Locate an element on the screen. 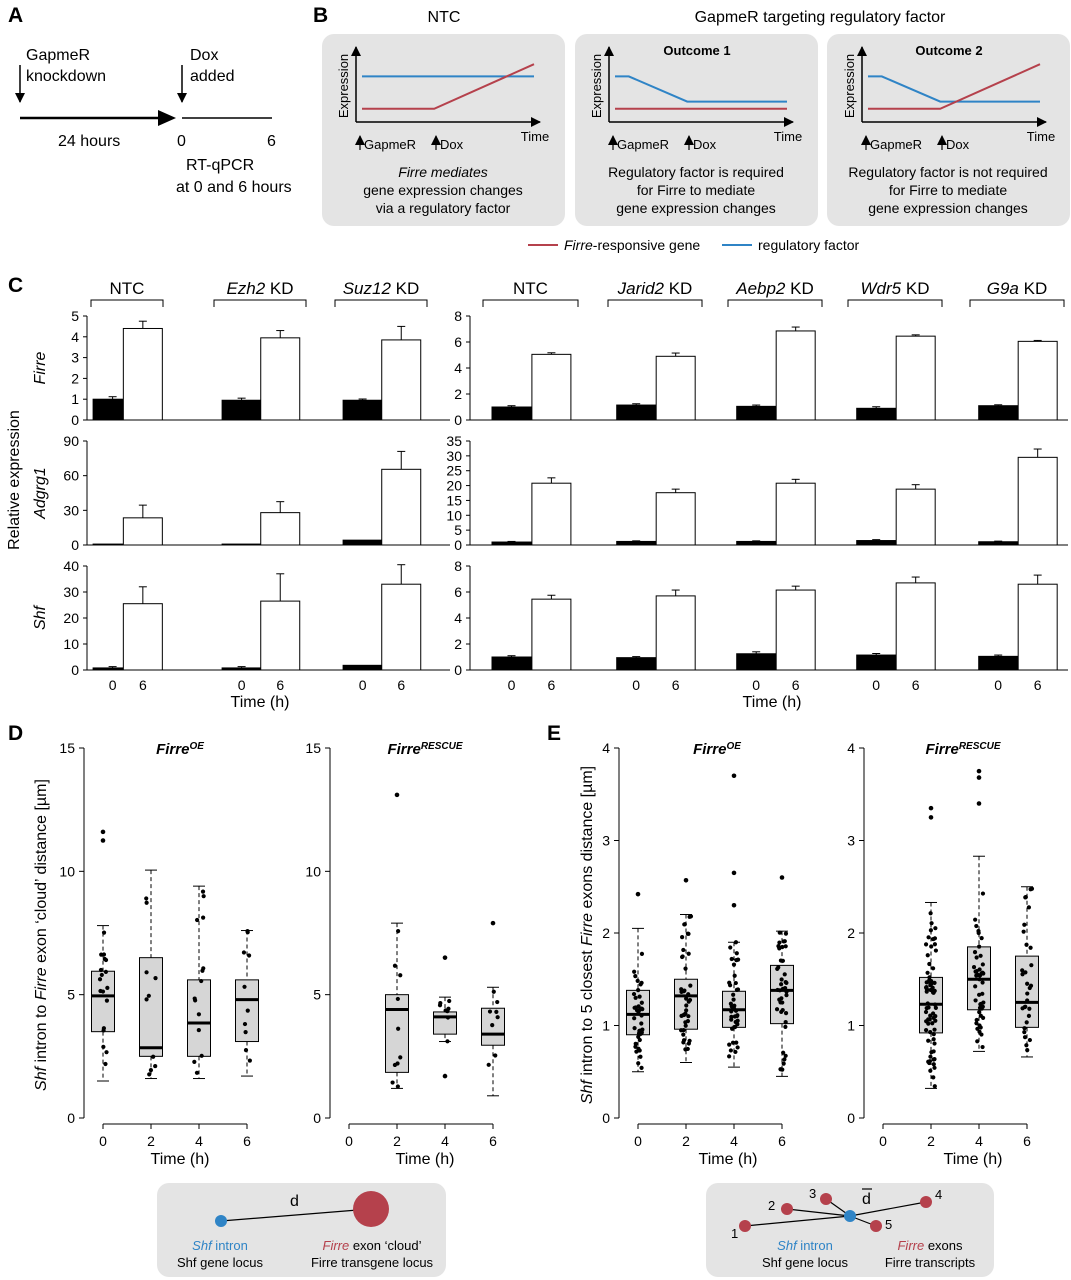  e-locus-label: Shf gene locus is located at coordinates (805, 1262).